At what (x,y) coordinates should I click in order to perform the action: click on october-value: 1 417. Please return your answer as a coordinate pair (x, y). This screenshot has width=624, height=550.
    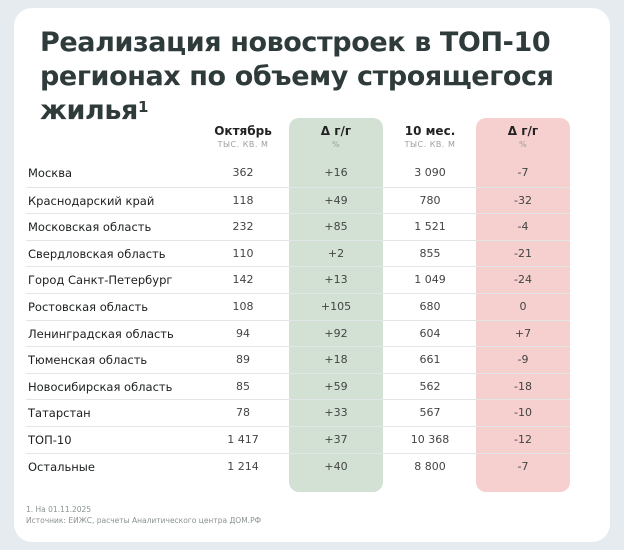
    Looking at the image, I should click on (243, 439).